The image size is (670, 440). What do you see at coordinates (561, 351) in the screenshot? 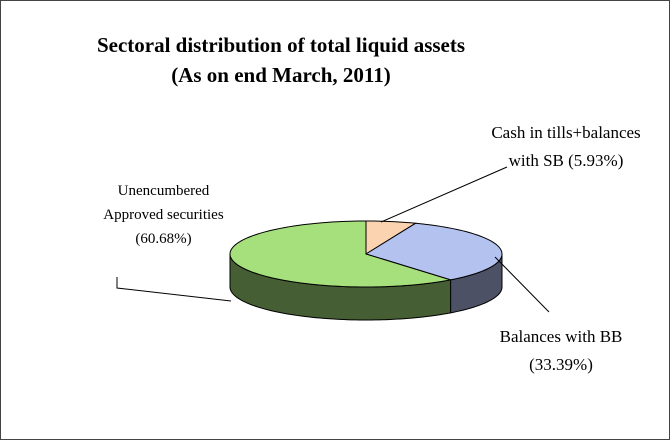
I see `slice-label: Balances with BB (33.39%)` at bounding box center [561, 351].